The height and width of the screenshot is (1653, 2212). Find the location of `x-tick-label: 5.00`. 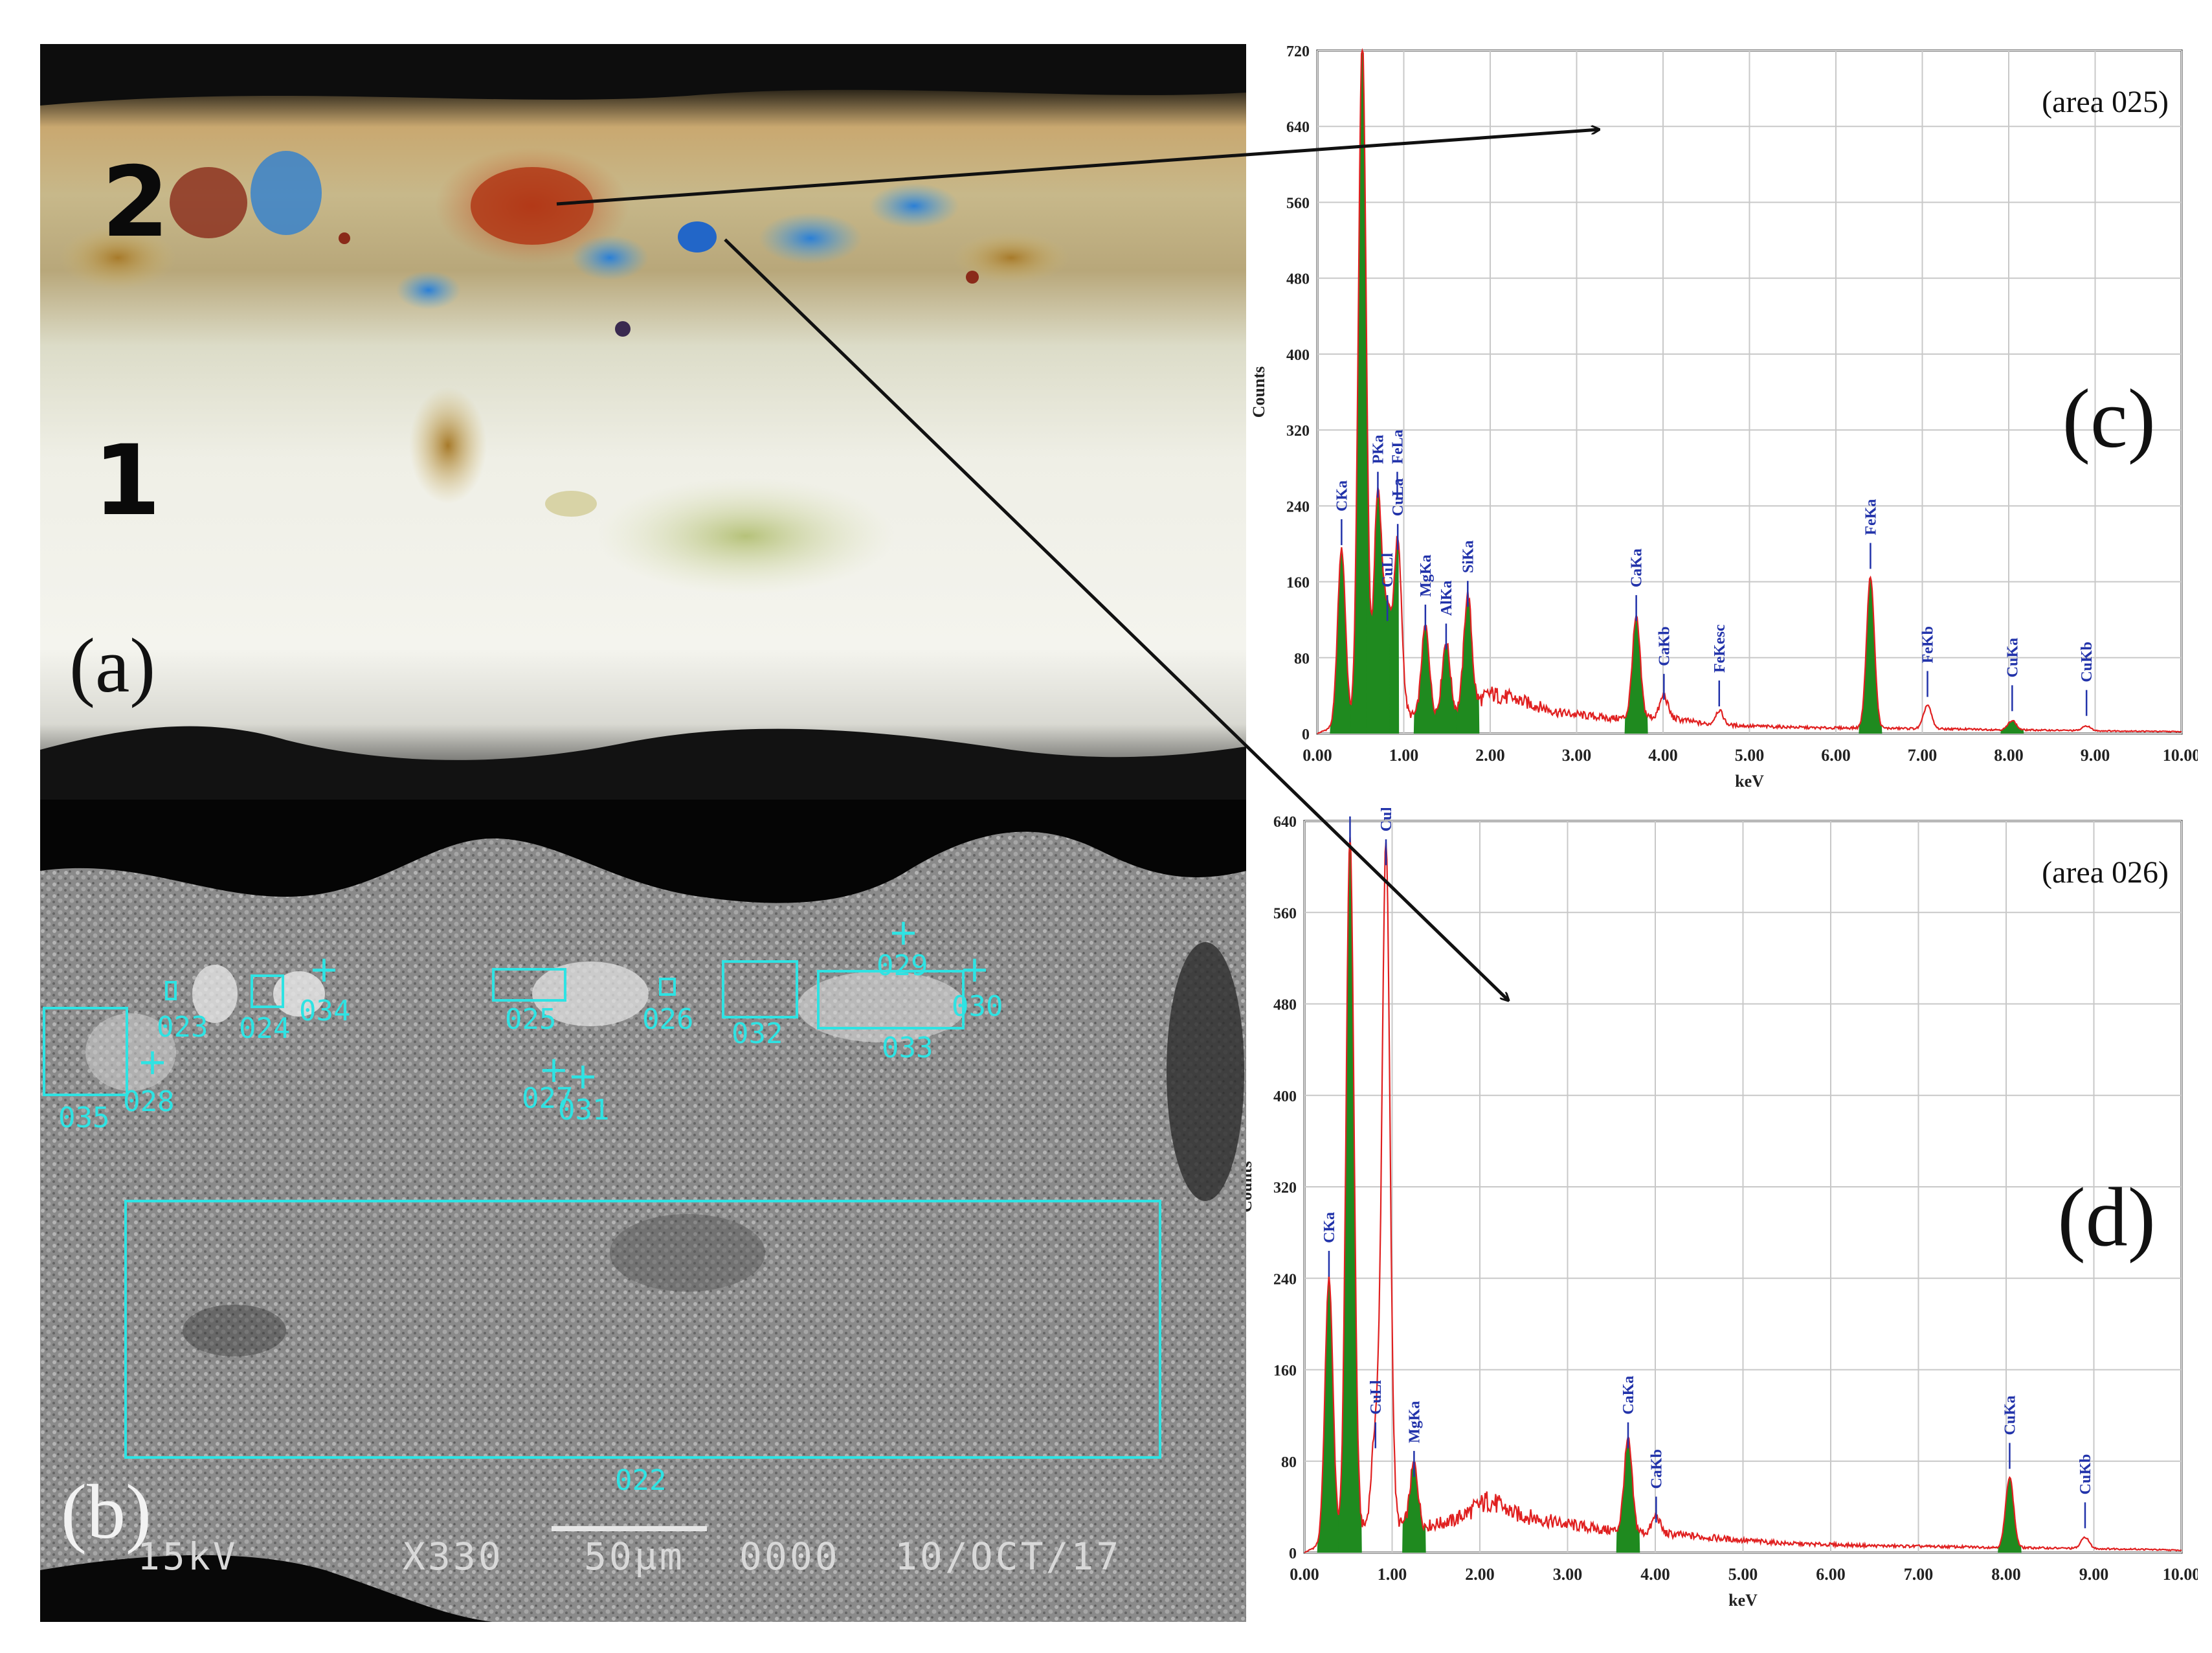

x-tick-label: 5.00 is located at coordinates (1743, 1574).